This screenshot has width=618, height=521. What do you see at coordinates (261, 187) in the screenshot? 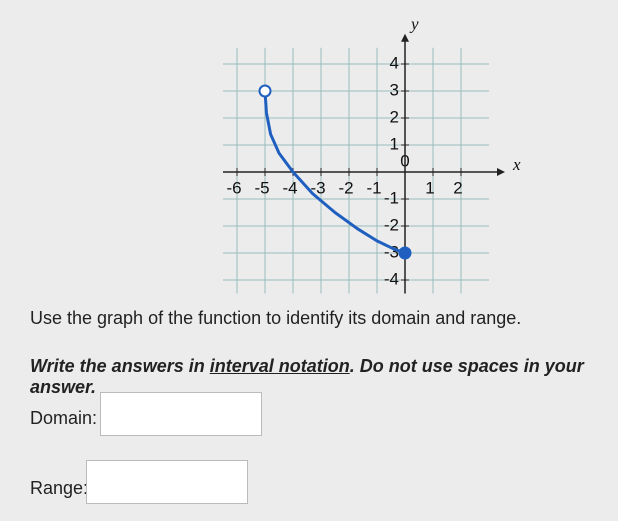
I see `x-tick-label: -5` at bounding box center [261, 187].